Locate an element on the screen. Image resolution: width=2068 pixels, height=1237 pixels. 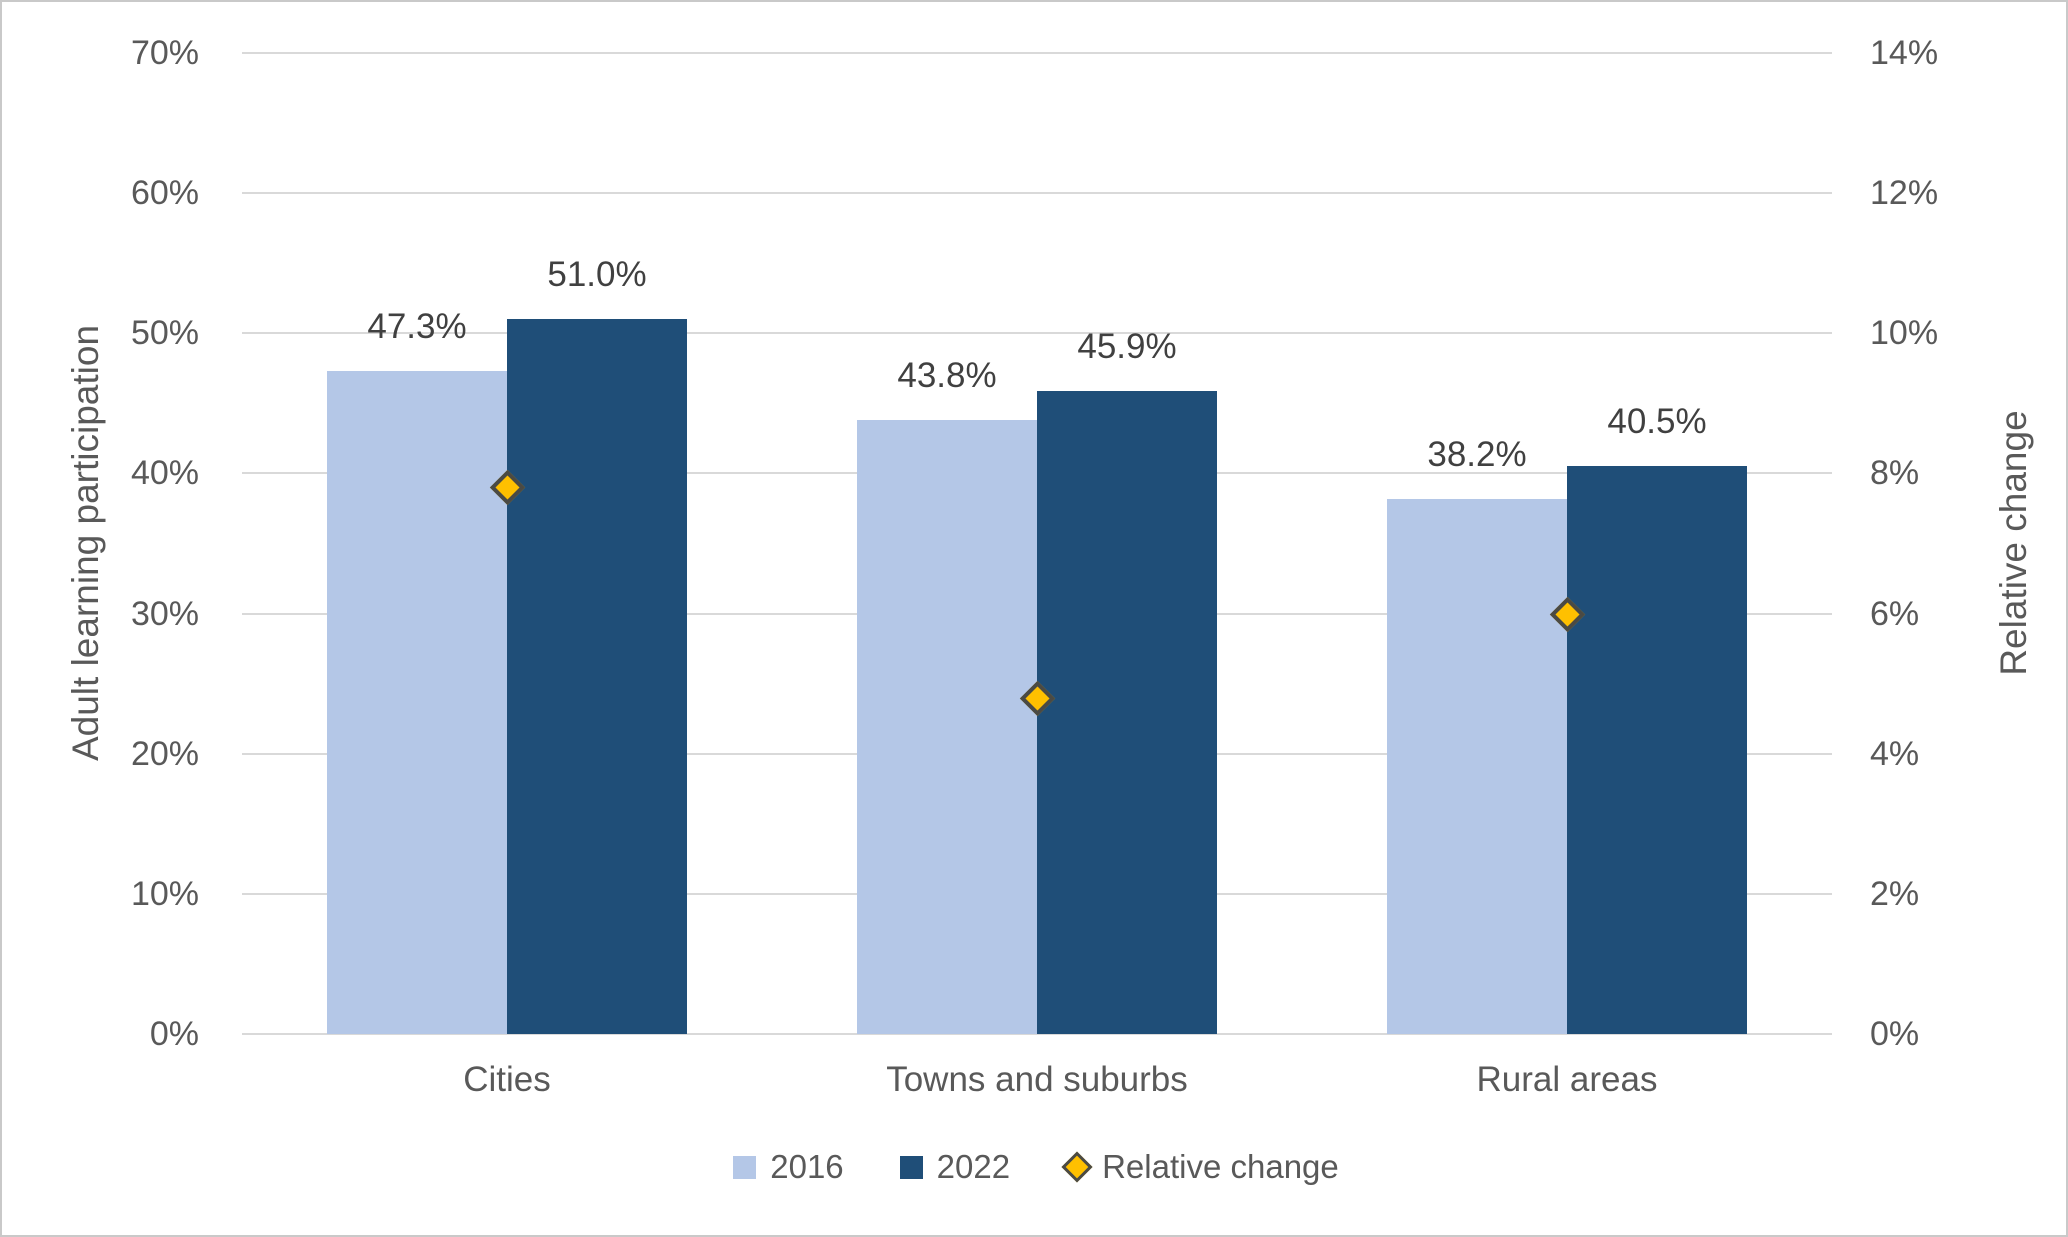
data-label-2016-2: 43.8% is located at coordinates (947, 376).